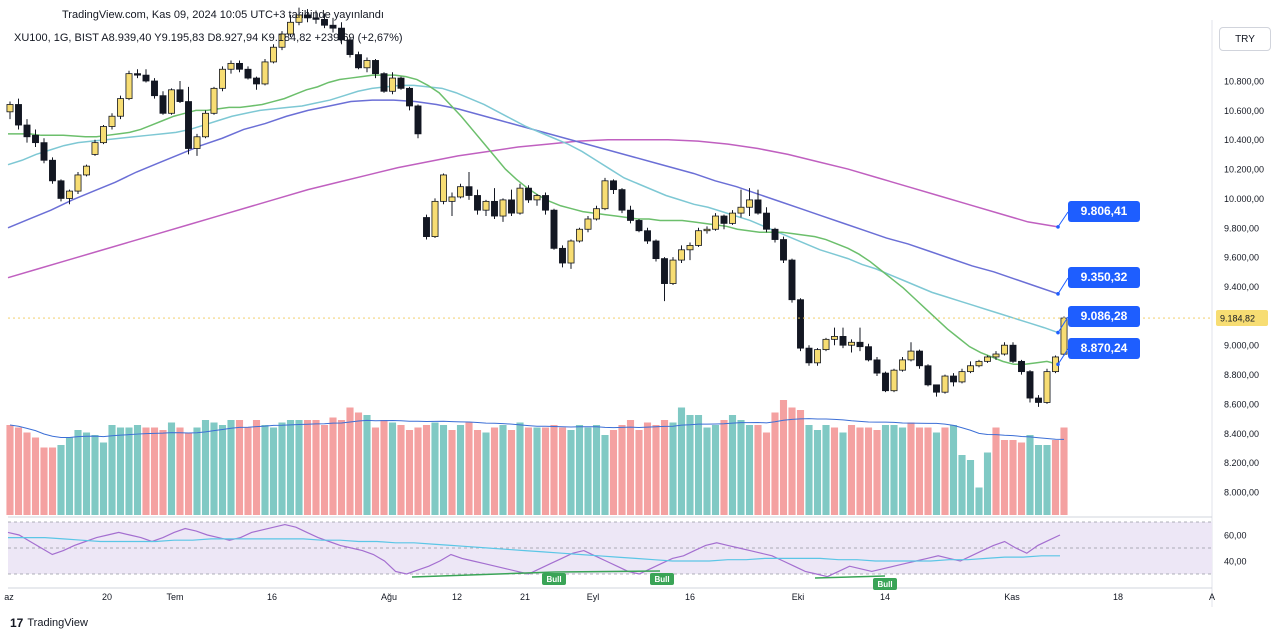 This screenshot has height=639, width=1280. I want to click on current-price-tag, so click(1242, 318).